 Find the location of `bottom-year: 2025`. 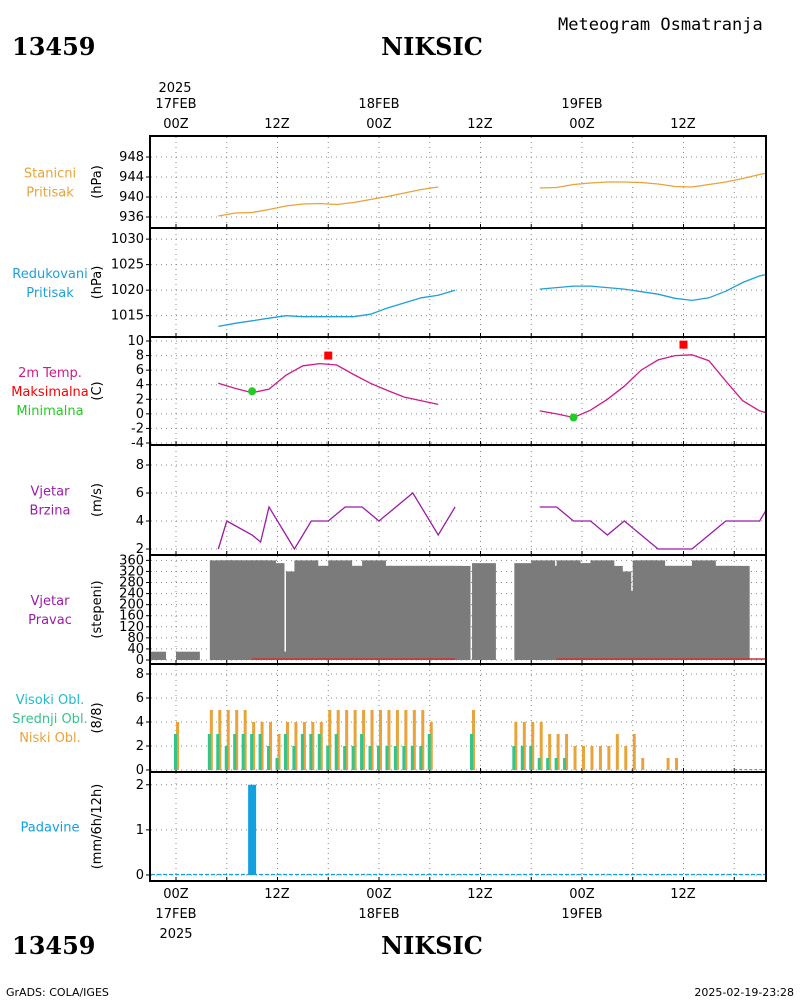

bottom-year: 2025 is located at coordinates (175, 934).